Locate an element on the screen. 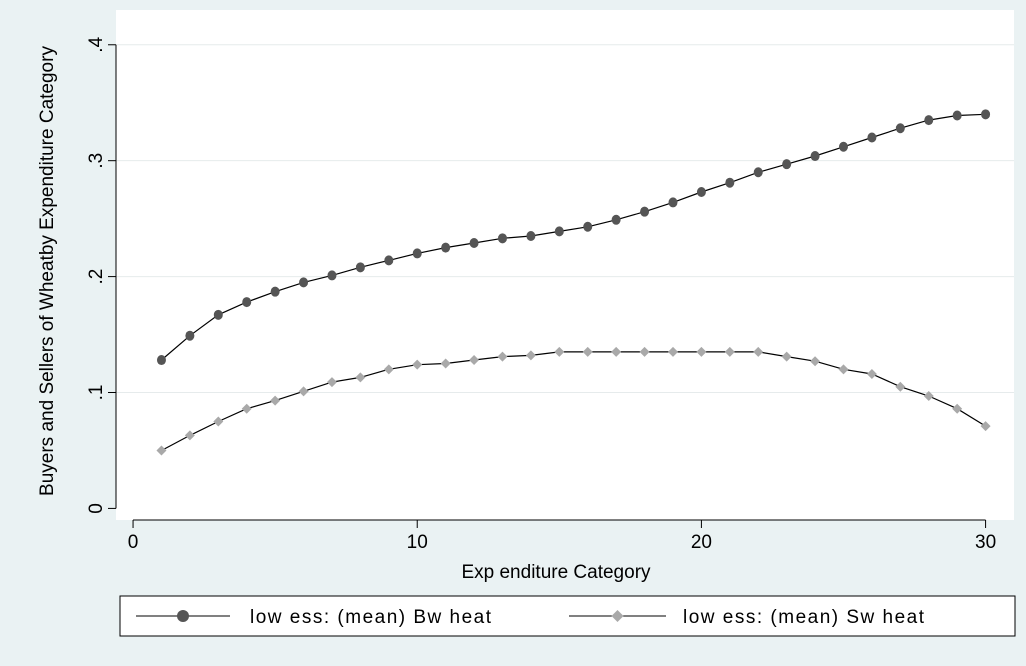 The width and height of the screenshot is (1026, 666). y-tick-label: 0 is located at coordinates (96, 508).